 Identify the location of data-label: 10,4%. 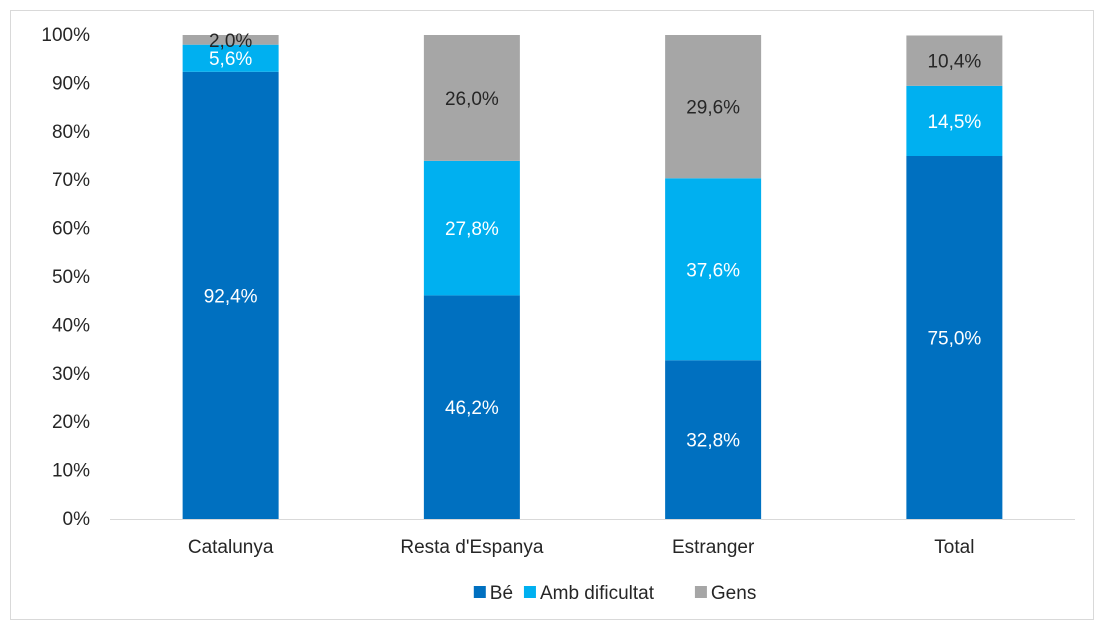
(954, 62).